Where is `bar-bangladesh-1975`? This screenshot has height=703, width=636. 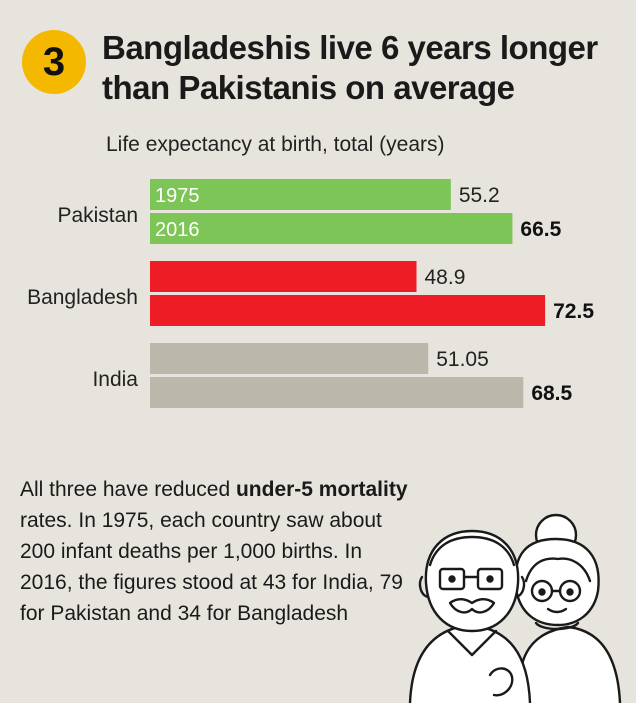
bar-bangladesh-1975 is located at coordinates (283, 276).